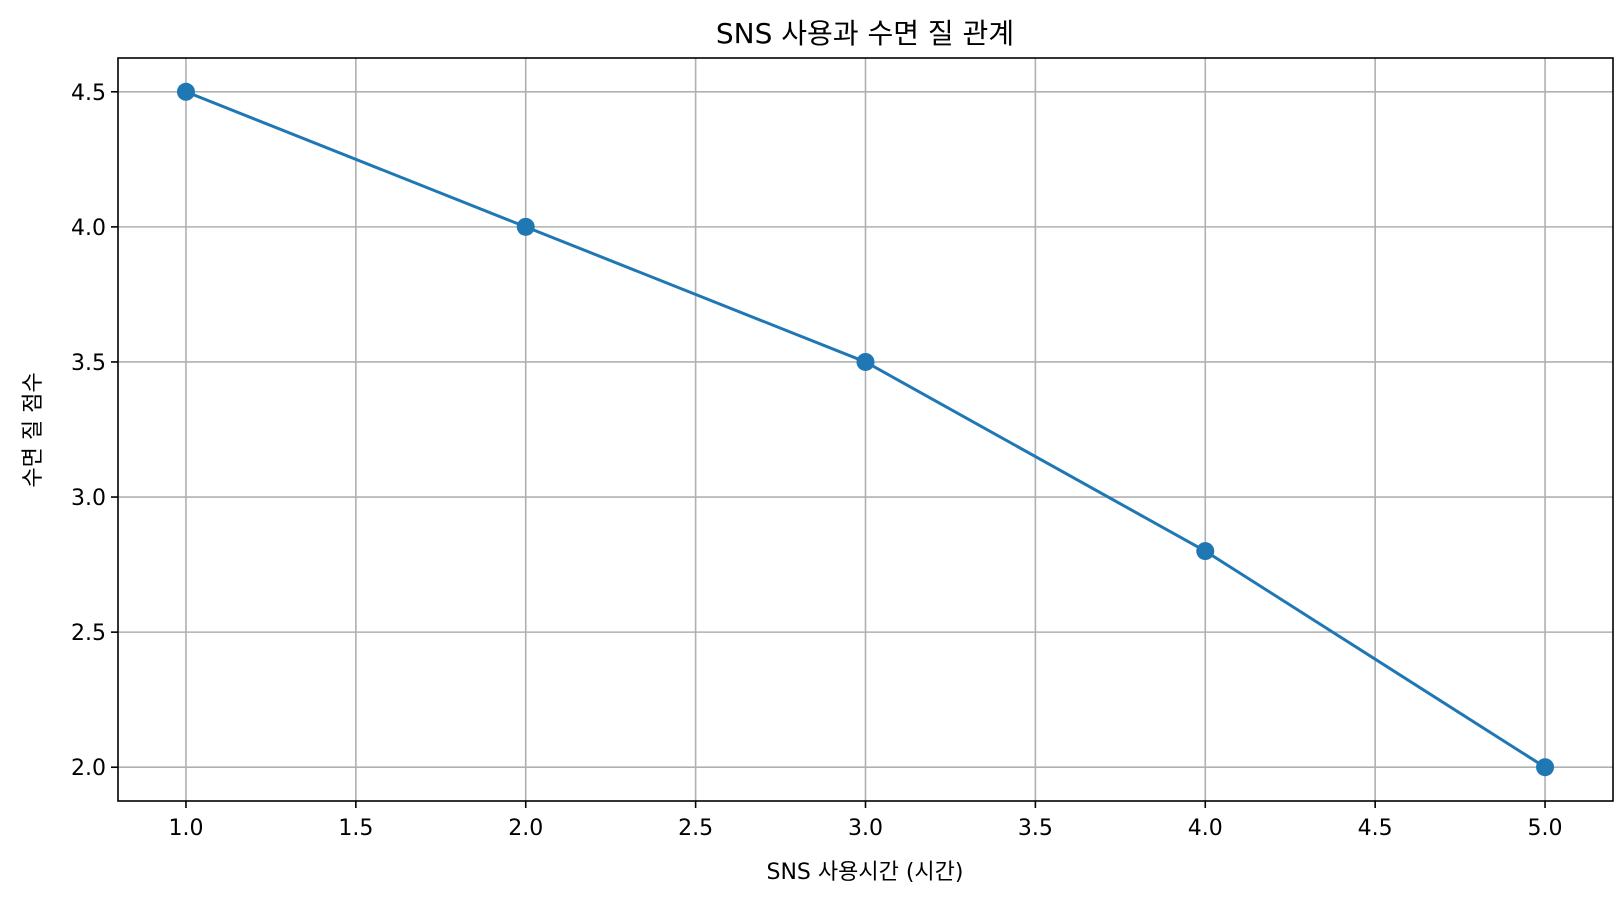 This screenshot has height=902, width=1624. What do you see at coordinates (525, 828) in the screenshot?
I see `x-tick-label: 2.0` at bounding box center [525, 828].